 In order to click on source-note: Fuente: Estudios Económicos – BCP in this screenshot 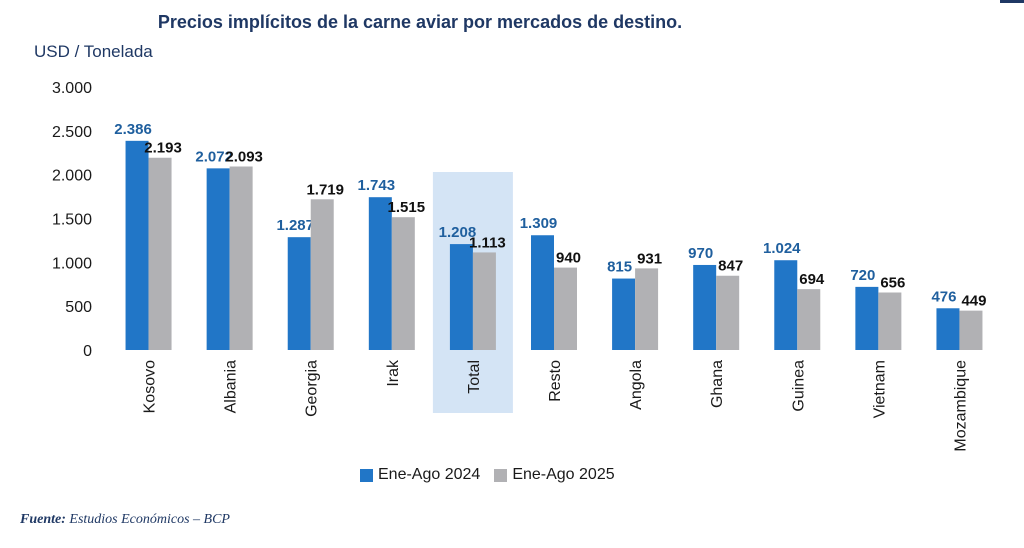, I will do `click(125, 520)`.